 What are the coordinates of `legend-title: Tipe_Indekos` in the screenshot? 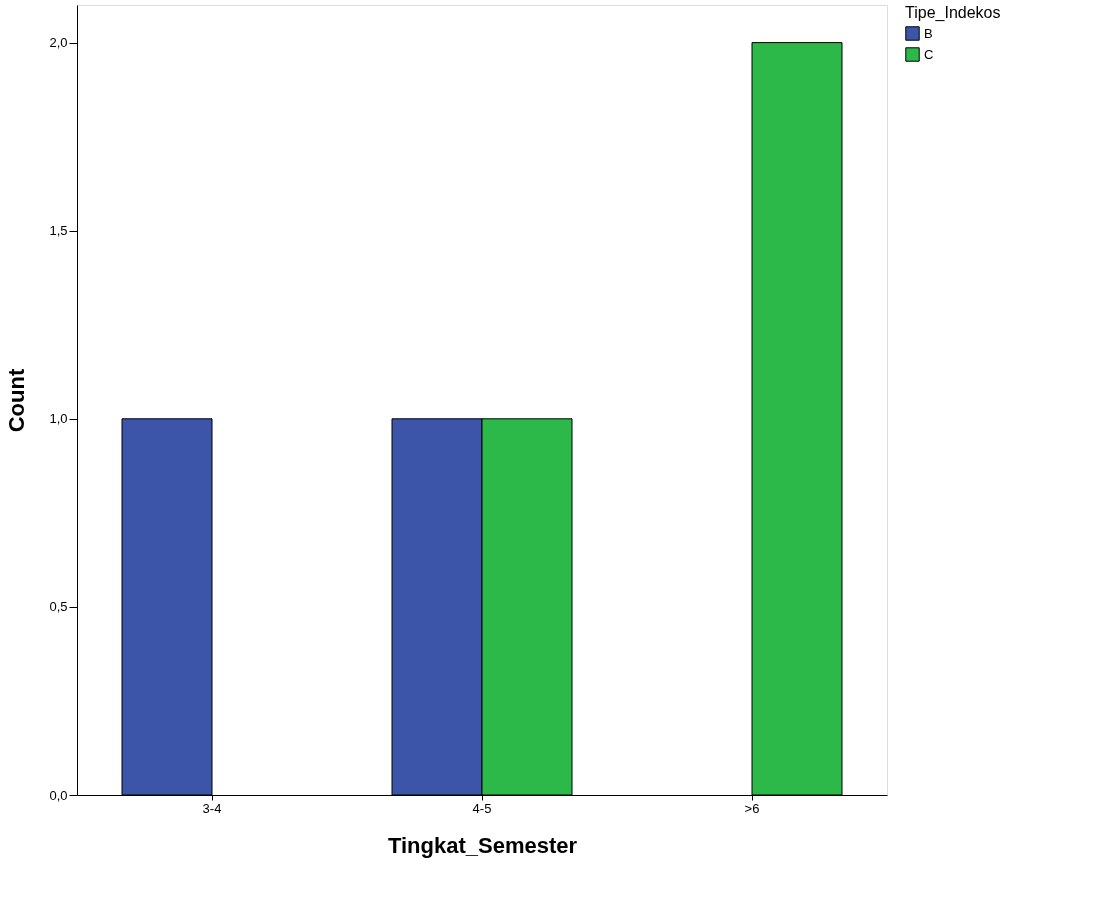 It's located at (953, 13).